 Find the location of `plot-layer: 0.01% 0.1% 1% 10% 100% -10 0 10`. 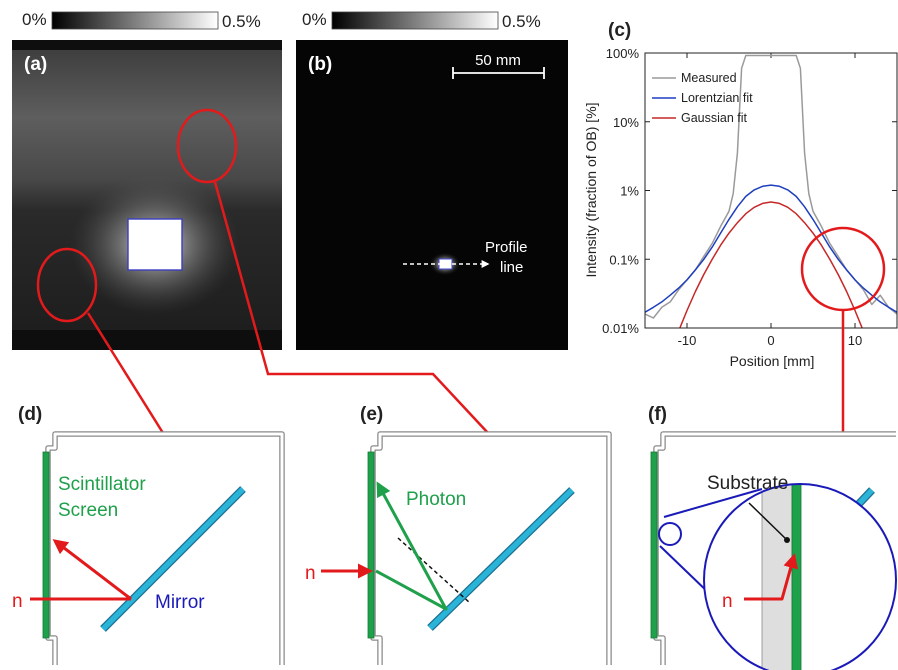

plot-layer: 0.01% 0.1% 1% 10% 100% -10 0 10 is located at coordinates (749, 197).